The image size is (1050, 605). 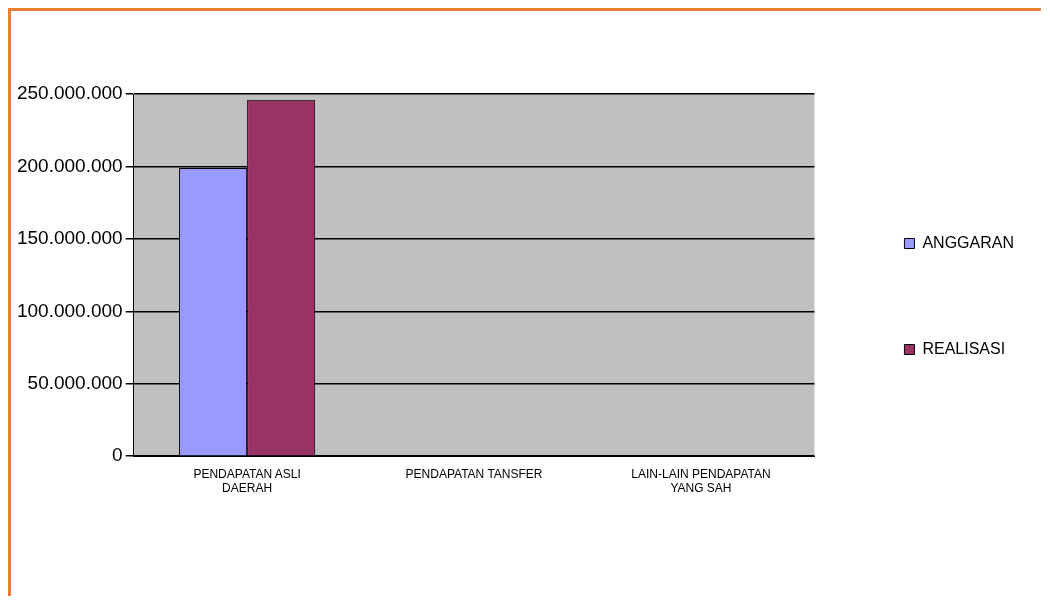 What do you see at coordinates (247, 481) in the screenshot?
I see `x-tick-label: PENDAPATAN ASLI DAERAH` at bounding box center [247, 481].